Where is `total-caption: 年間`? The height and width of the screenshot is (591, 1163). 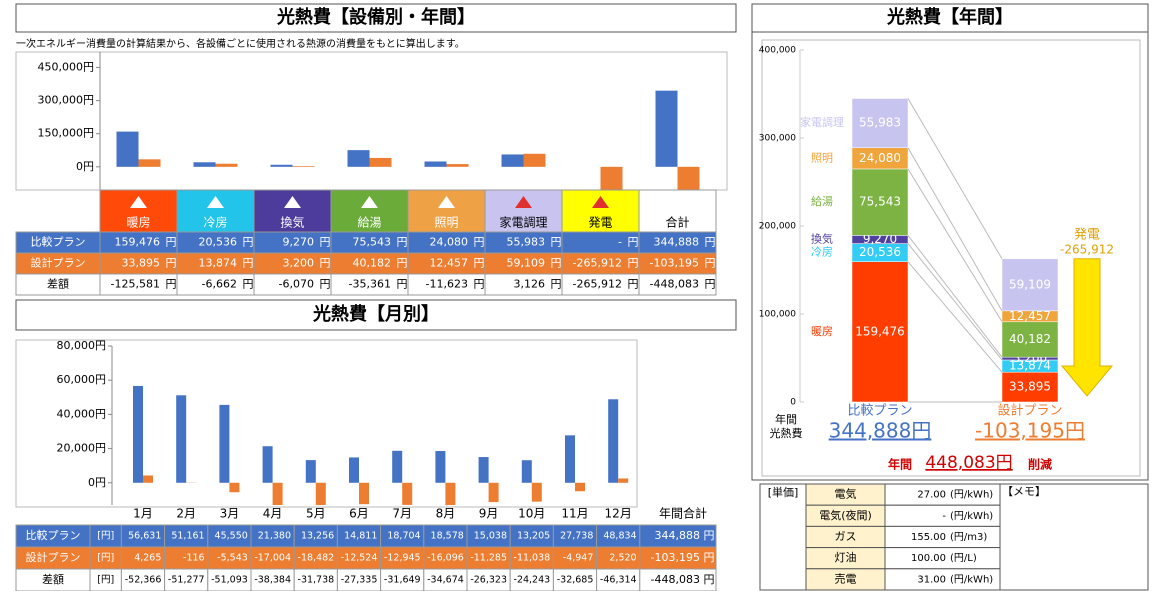
total-caption: 年間 is located at coordinates (786, 419).